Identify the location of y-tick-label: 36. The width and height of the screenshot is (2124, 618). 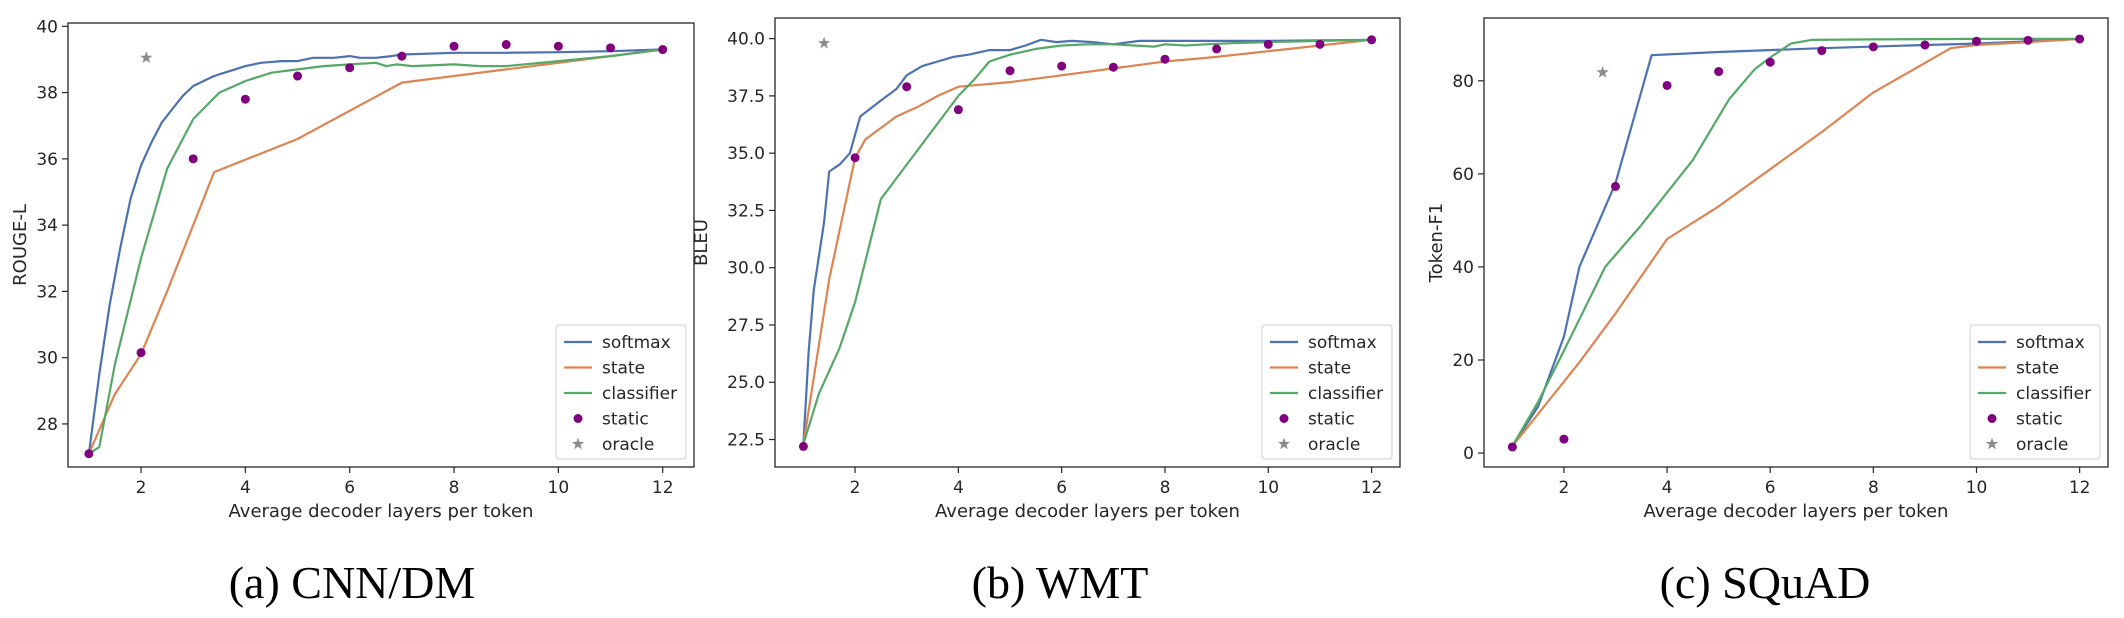
(47, 160).